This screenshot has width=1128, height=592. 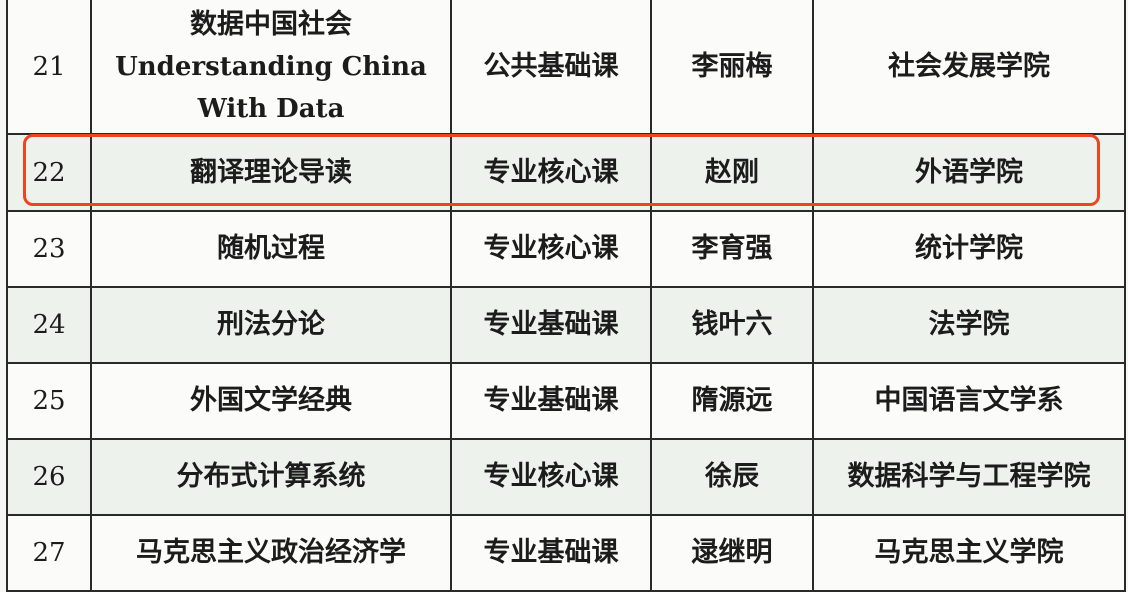 I want to click on teacher: 隋源远, so click(x=732, y=401).